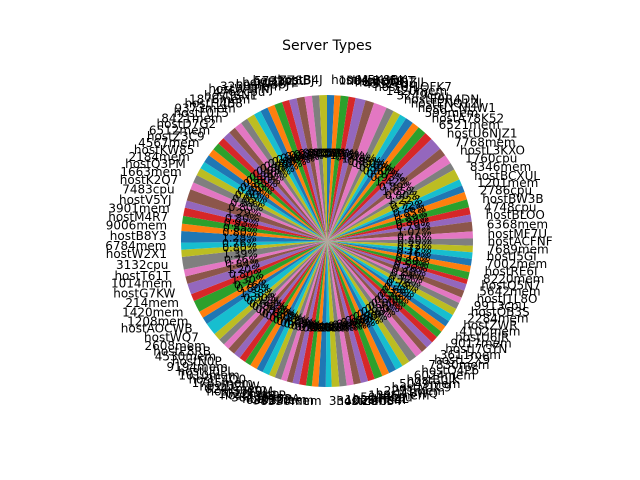 This screenshot has width=640, height=480. Describe the element at coordinates (290, 401) in the screenshot. I see `slice-label: 8530mem` at that location.